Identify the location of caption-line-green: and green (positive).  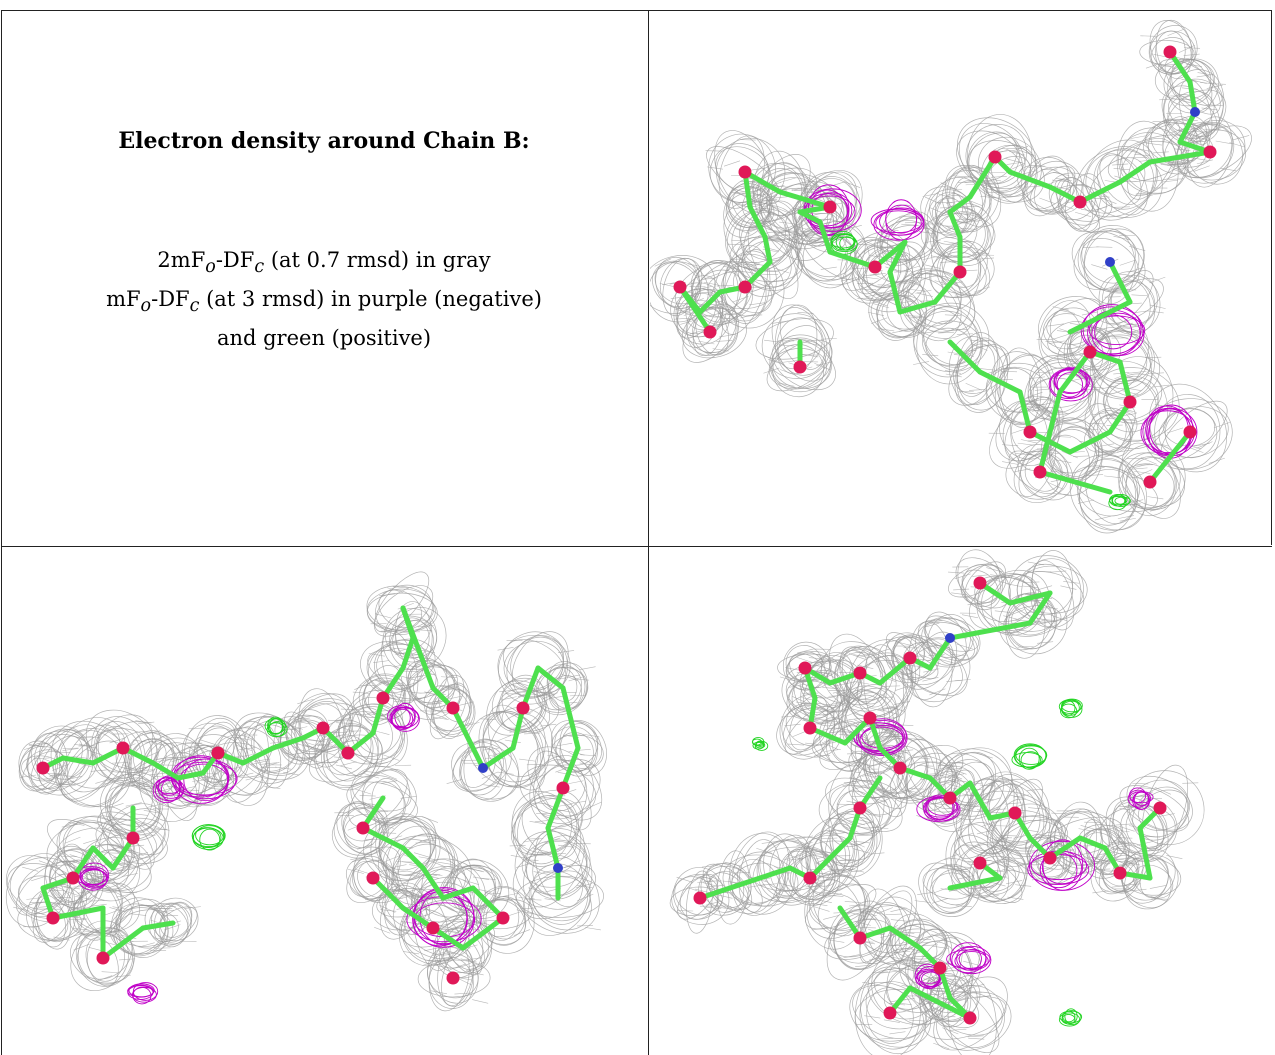
(324, 338).